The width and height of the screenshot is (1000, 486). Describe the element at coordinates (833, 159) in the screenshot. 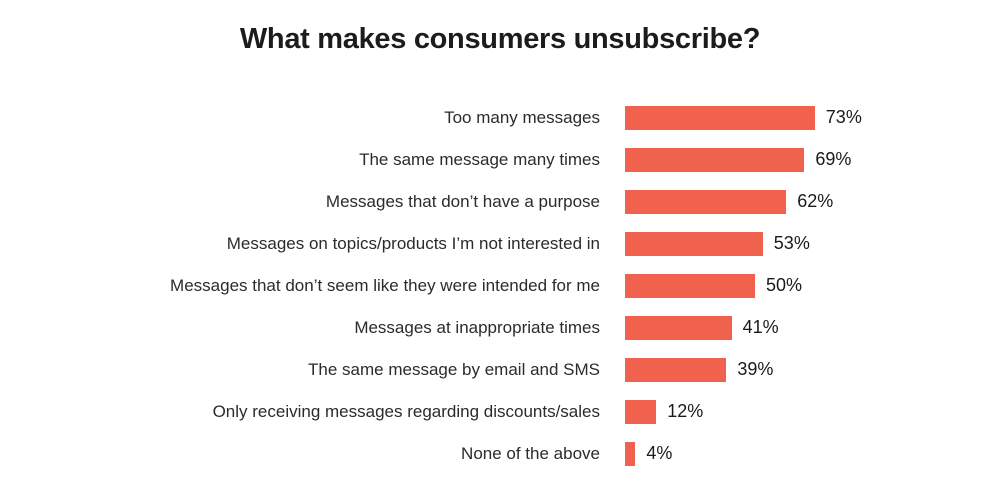

I see `value-label: 69%` at that location.